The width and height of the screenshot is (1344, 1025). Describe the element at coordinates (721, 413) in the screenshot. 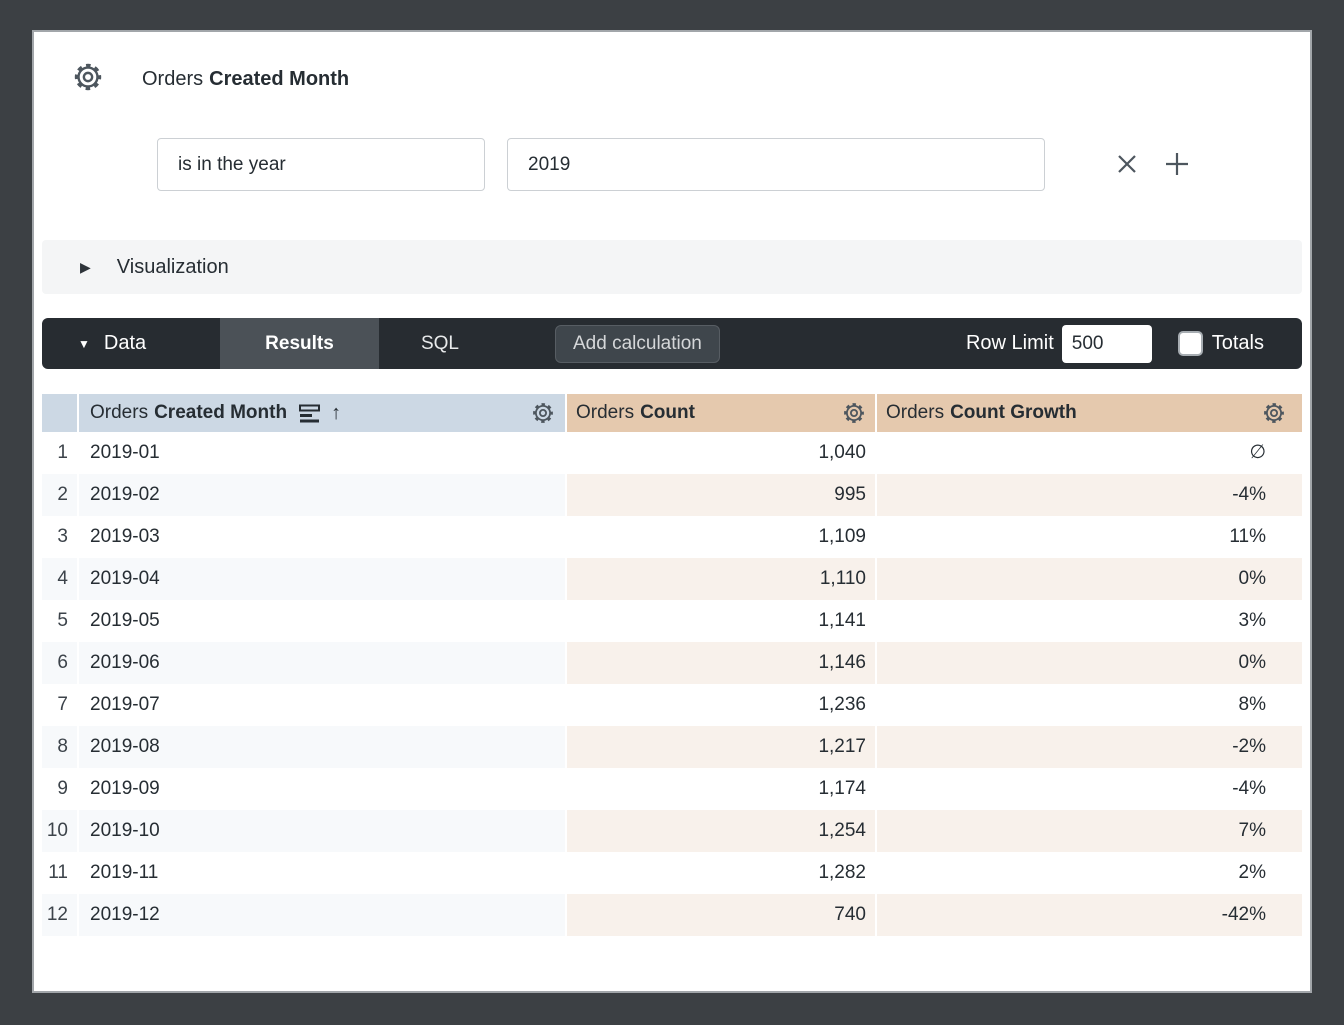

I see `column-header-count: Orders Count` at that location.